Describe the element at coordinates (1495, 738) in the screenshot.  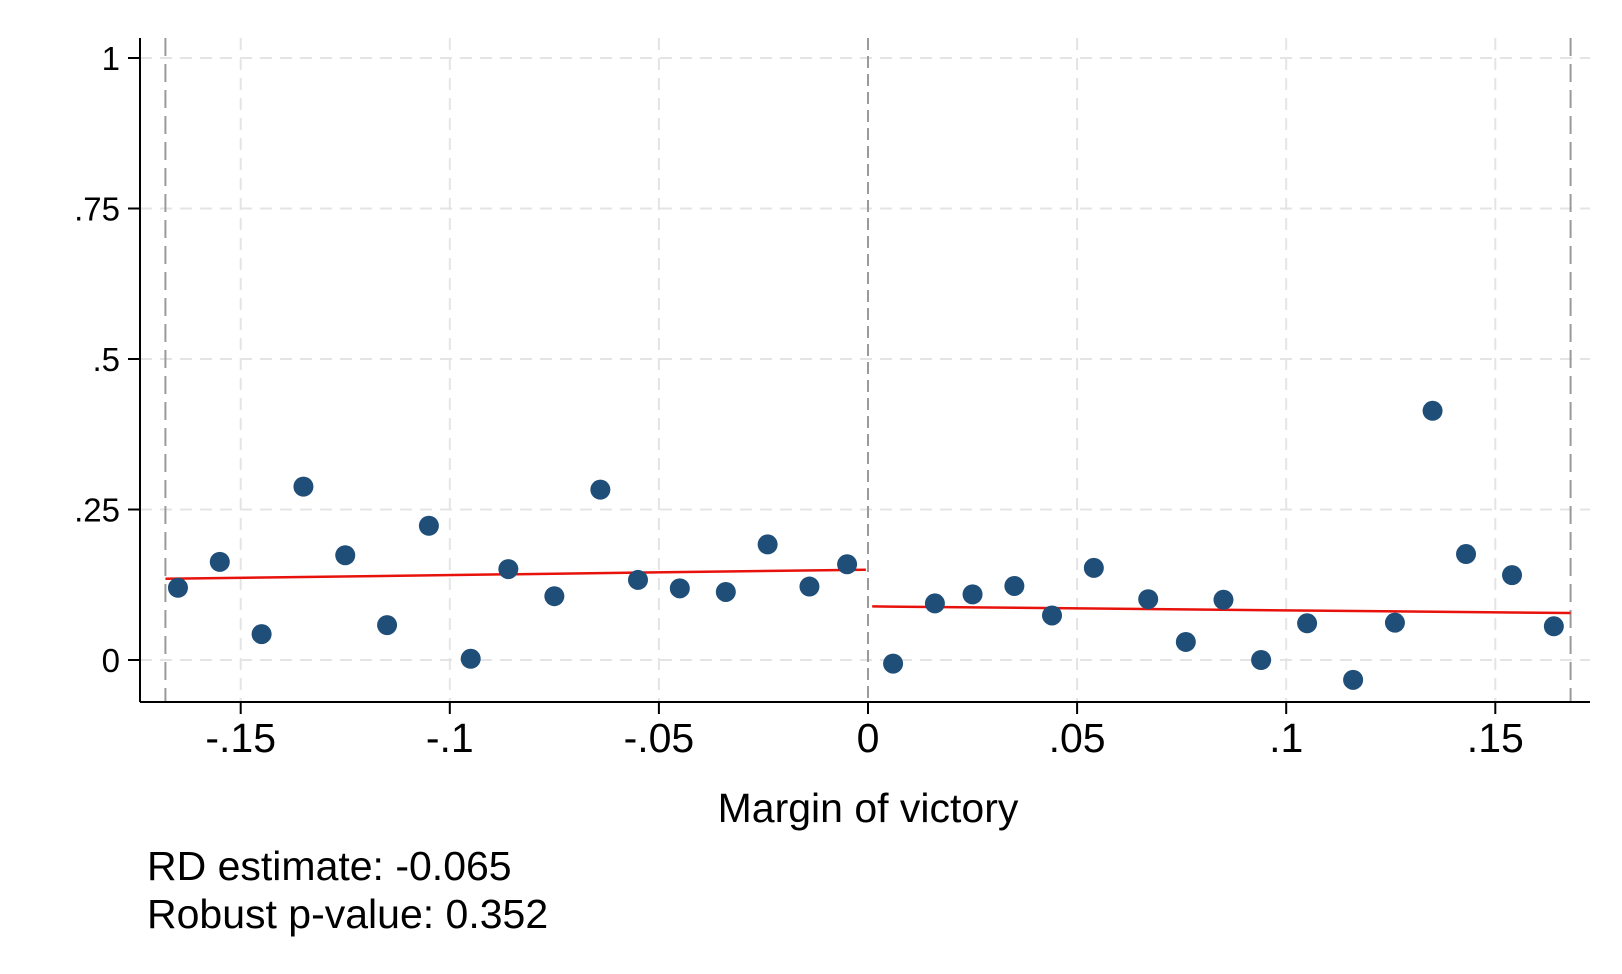
I see `x-tick-label: .15` at that location.